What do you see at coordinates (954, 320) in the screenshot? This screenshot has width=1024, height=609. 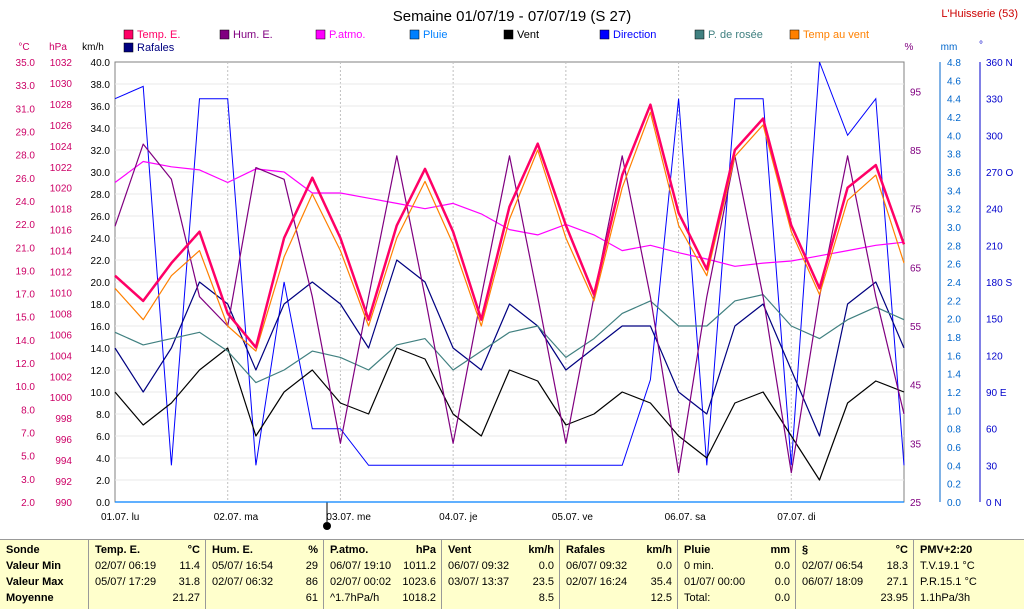 I see `mm-tick-14: 2.0` at bounding box center [954, 320].